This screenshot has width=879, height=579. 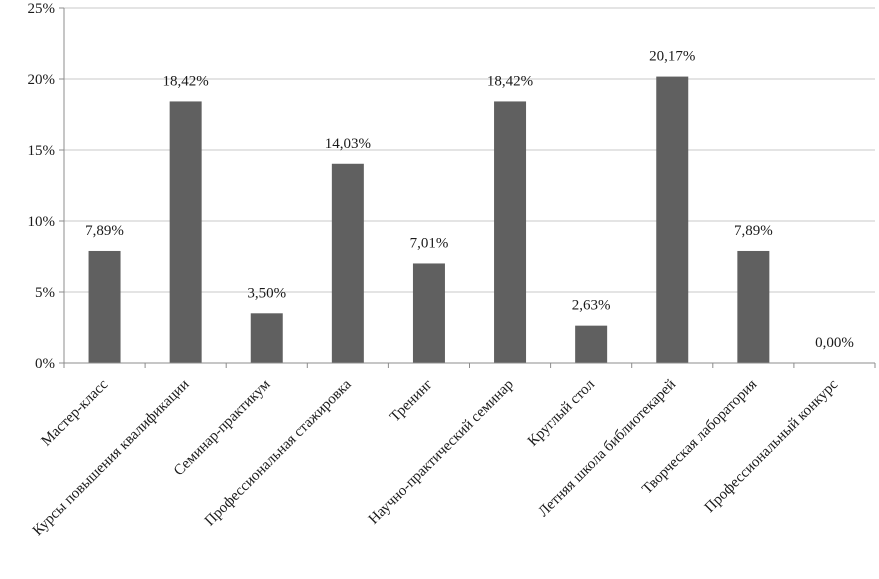 I want to click on x-category-label: Тренинг, so click(x=411, y=401).